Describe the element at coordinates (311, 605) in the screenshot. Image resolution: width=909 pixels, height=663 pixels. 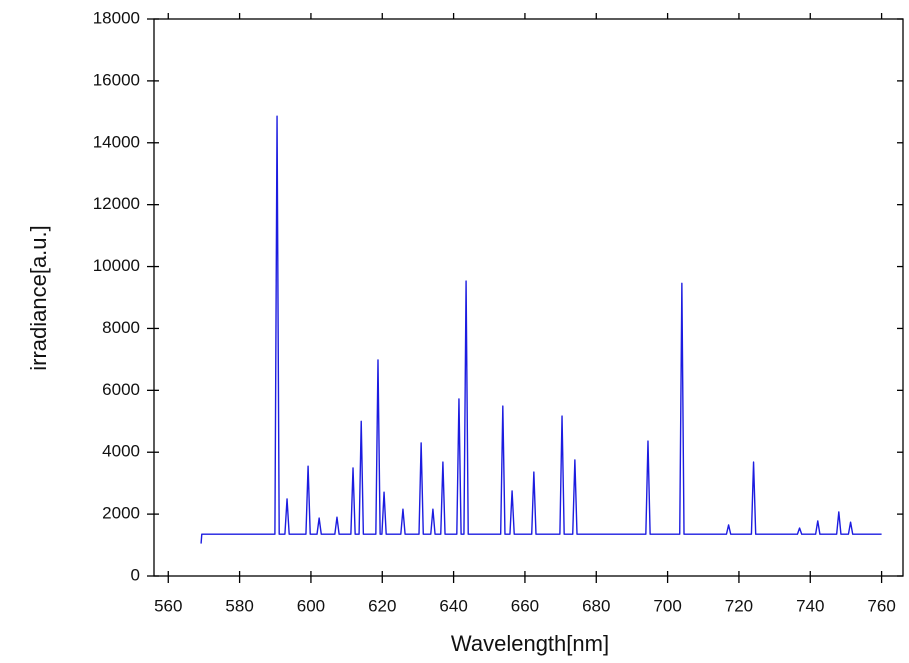
I see `x-tick-label: 600` at that location.